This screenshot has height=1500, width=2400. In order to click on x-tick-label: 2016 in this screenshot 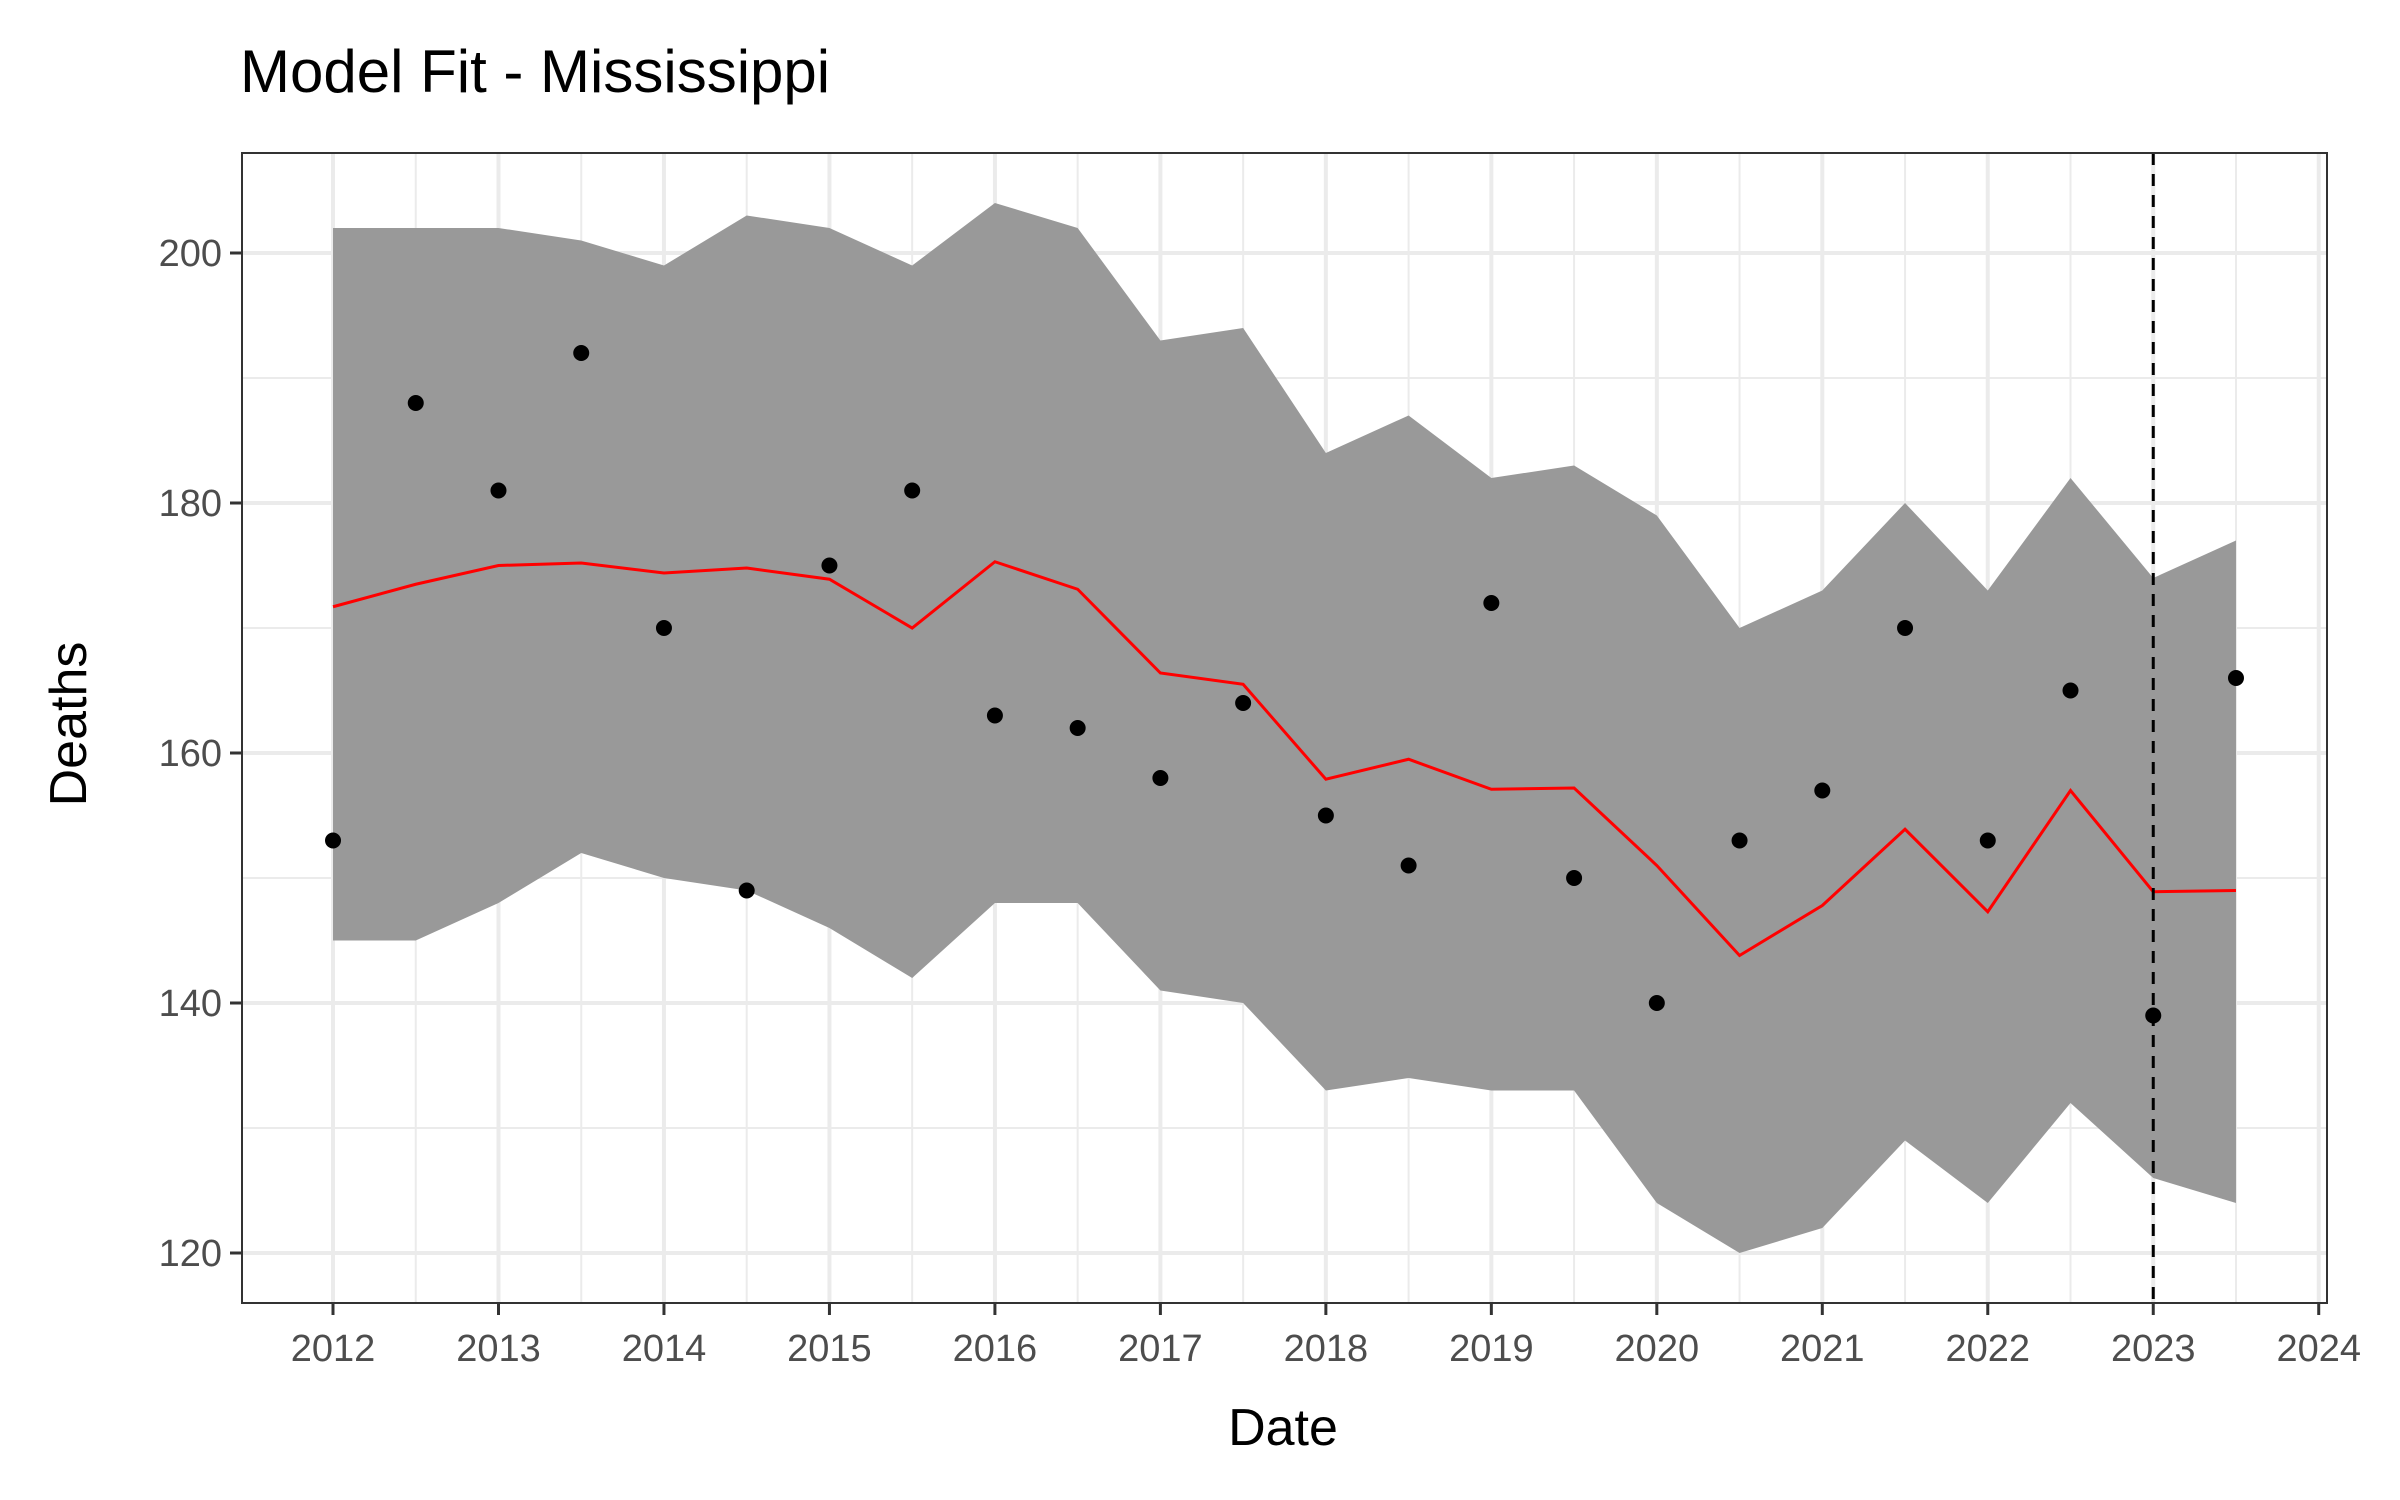, I will do `click(995, 1349)`.